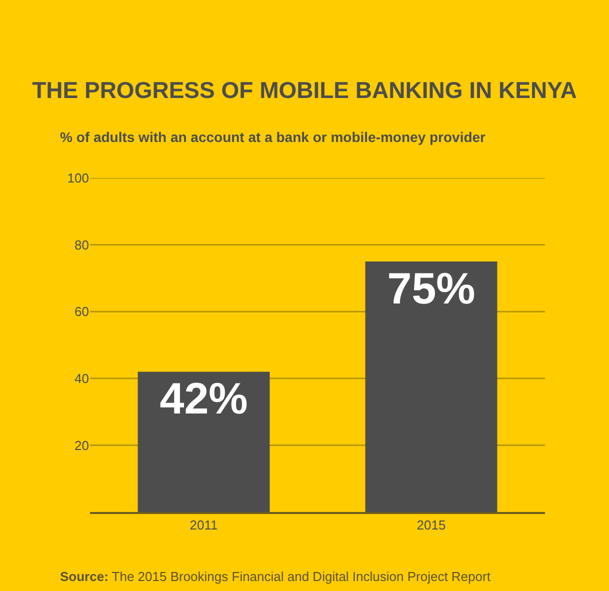  I want to click on data-label: 75%, so click(431, 289).